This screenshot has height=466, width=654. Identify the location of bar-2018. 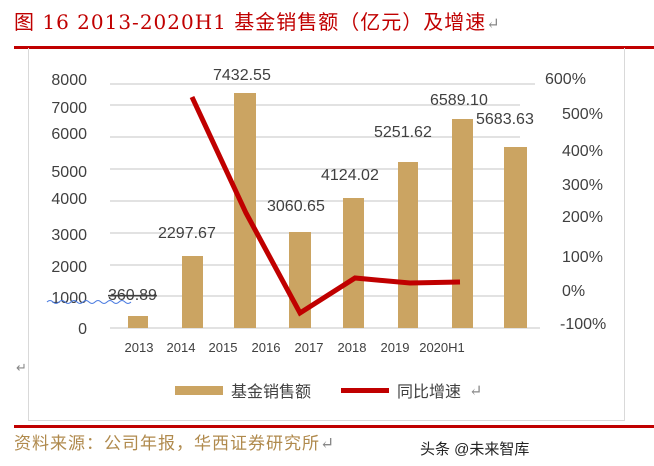
(408, 245).